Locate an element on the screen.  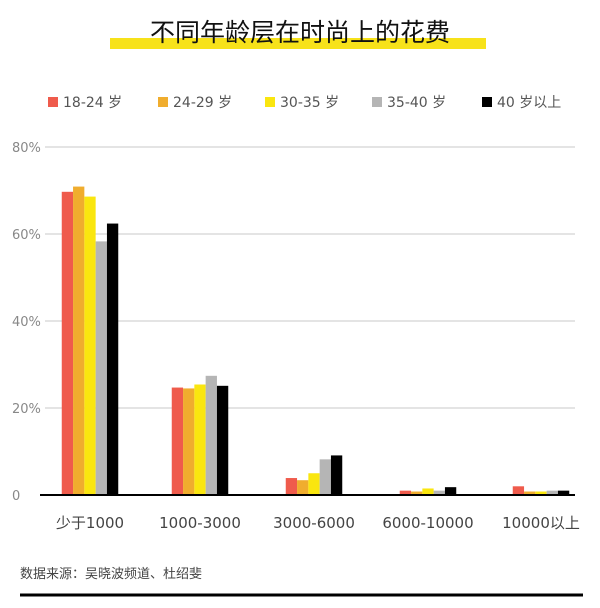
y-tick-label: 40% is located at coordinates (26, 322).